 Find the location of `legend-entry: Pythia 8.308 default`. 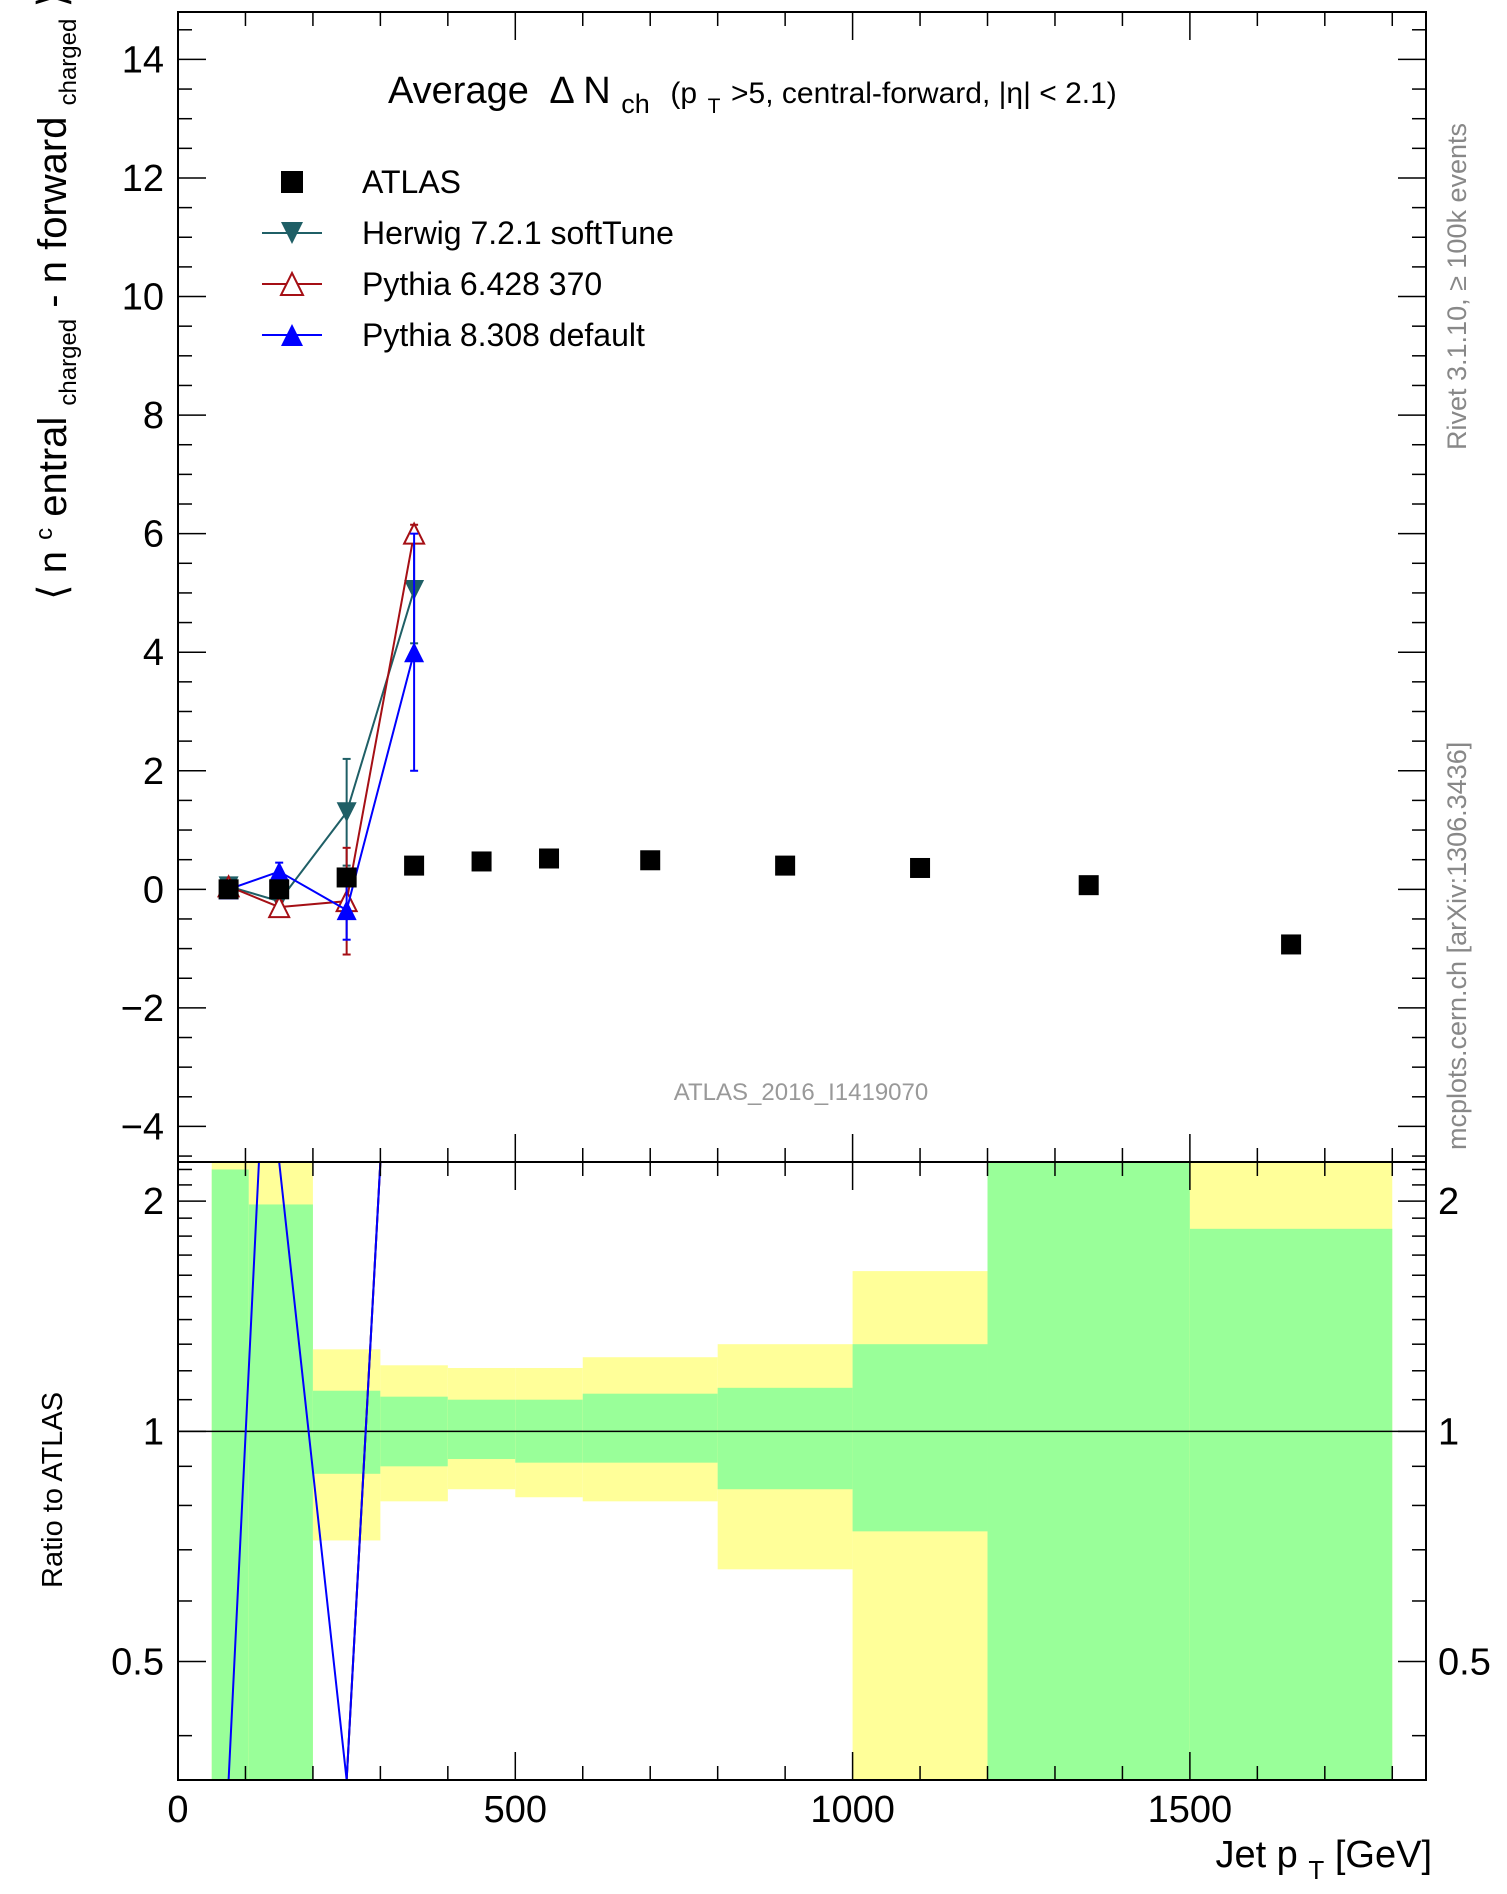

legend-entry: Pythia 8.308 default is located at coordinates (453, 335).